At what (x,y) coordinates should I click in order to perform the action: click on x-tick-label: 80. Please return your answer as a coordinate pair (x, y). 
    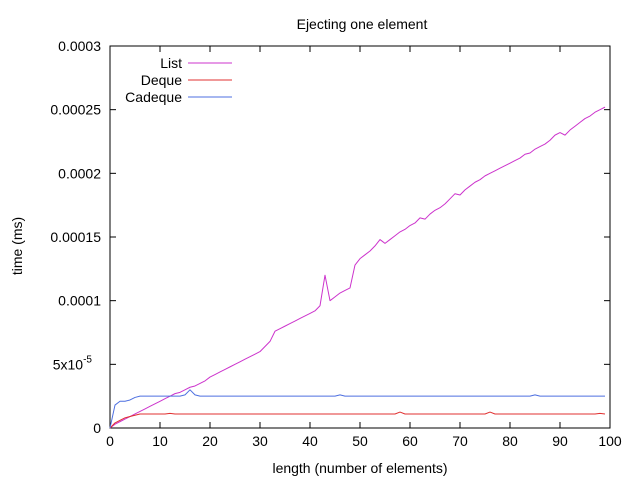
    Looking at the image, I should click on (510, 441).